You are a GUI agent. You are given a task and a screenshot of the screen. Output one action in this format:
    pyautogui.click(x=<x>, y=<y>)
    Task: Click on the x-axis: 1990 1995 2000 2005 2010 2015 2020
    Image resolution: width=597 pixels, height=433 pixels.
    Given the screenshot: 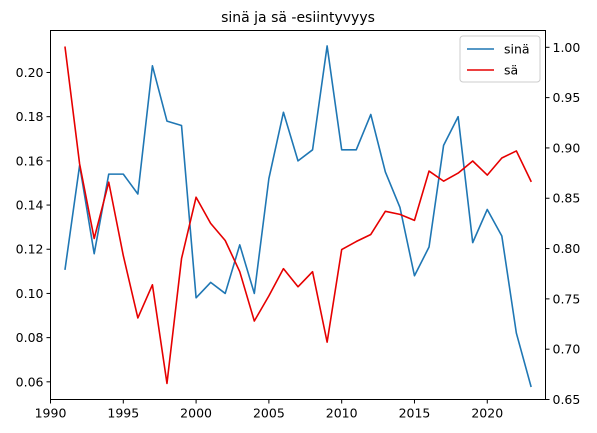 What is the action you would take?
    pyautogui.click(x=269, y=410)
    